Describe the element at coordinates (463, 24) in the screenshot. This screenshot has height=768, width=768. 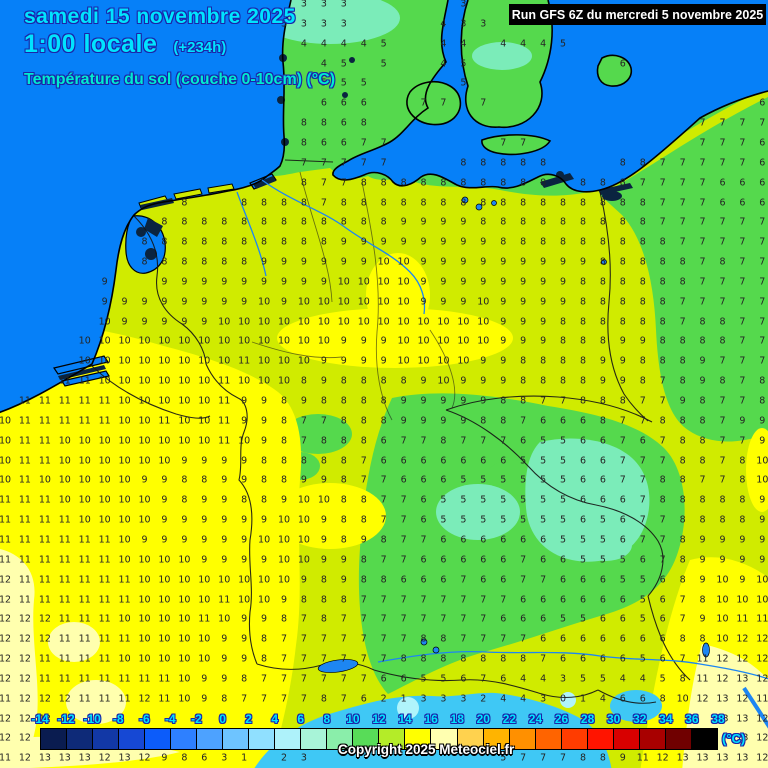
I see `grid-value: 3` at that location.